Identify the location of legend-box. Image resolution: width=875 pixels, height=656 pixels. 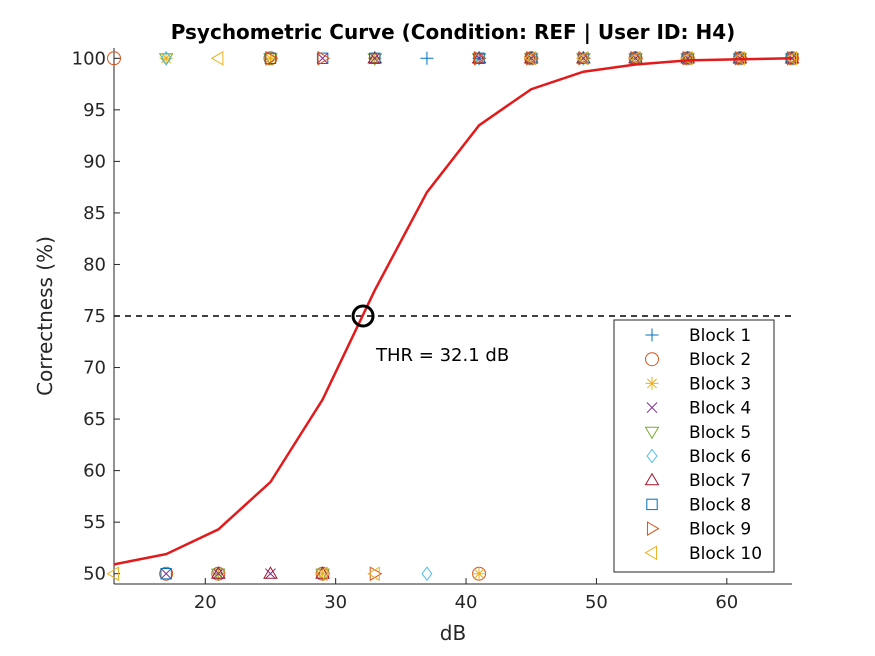
(694, 446).